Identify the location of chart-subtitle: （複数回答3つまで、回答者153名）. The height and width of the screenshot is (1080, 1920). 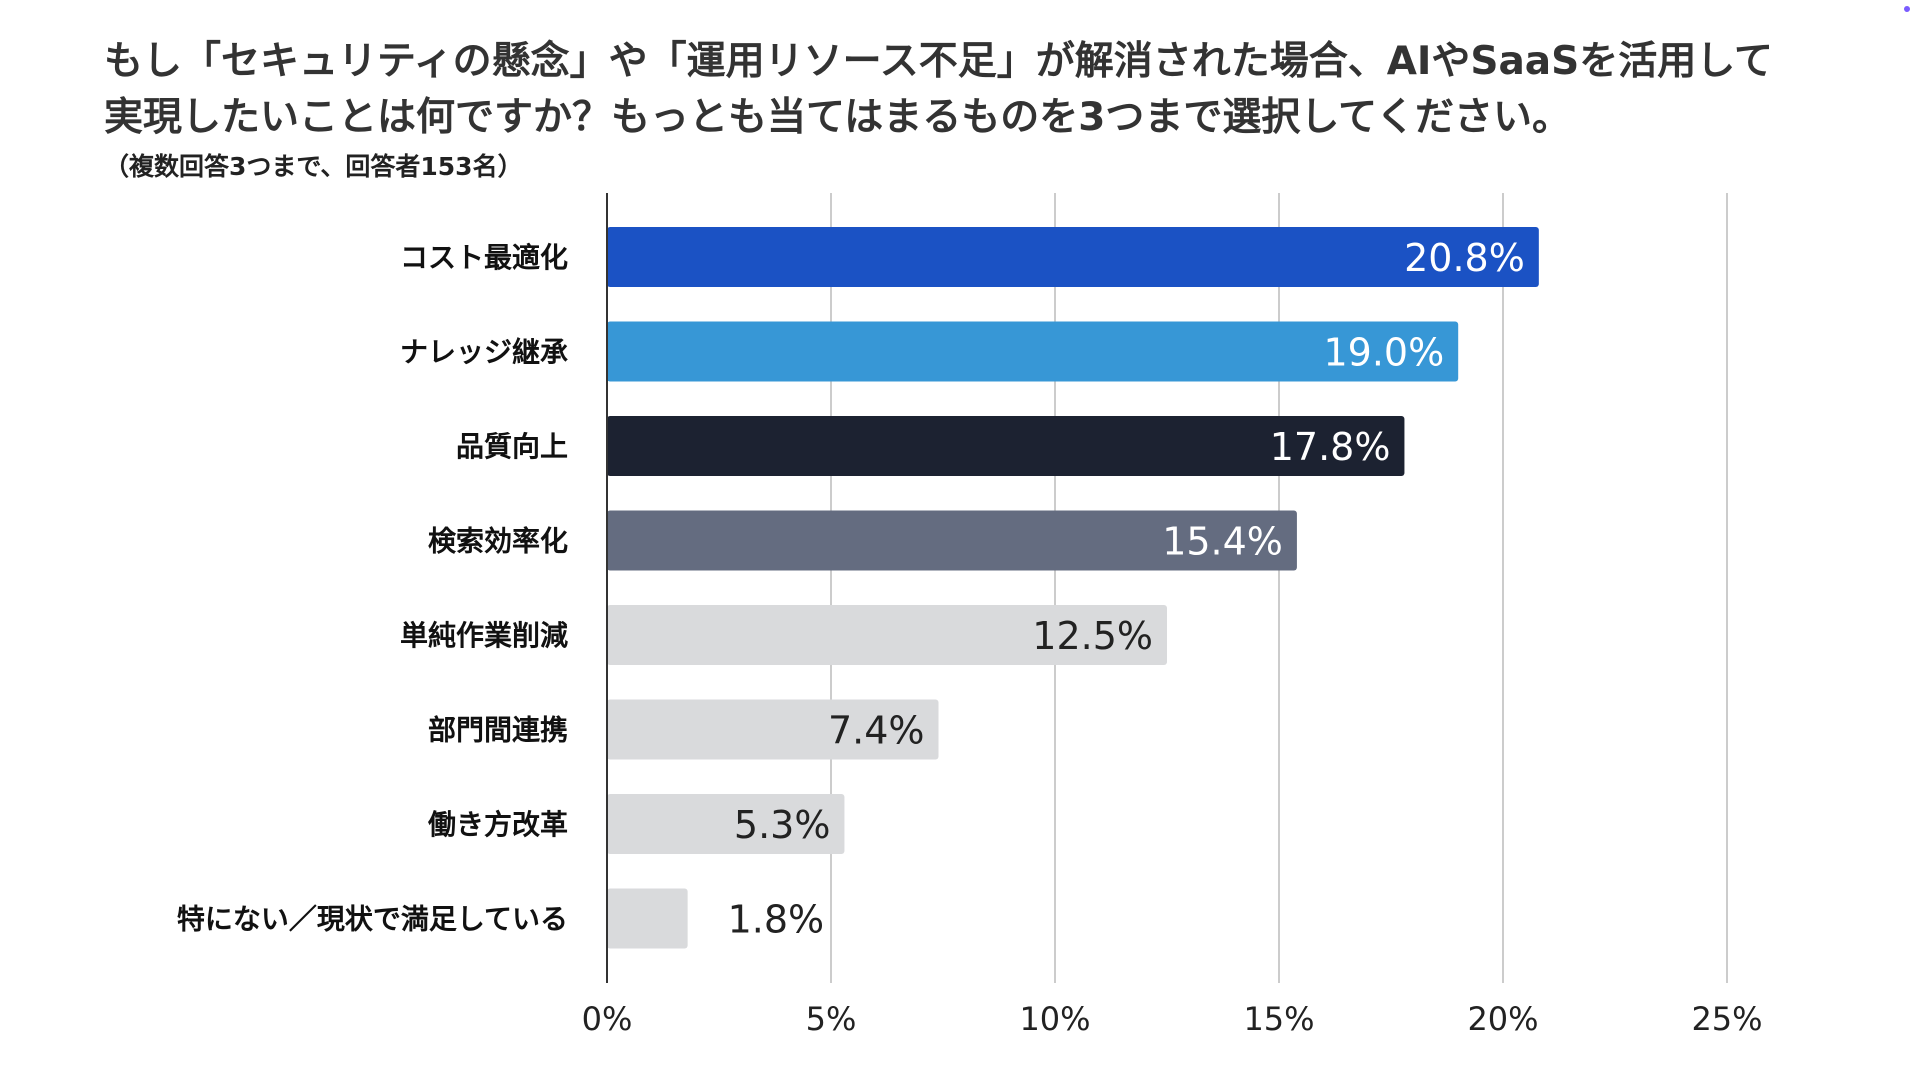
(313, 166).